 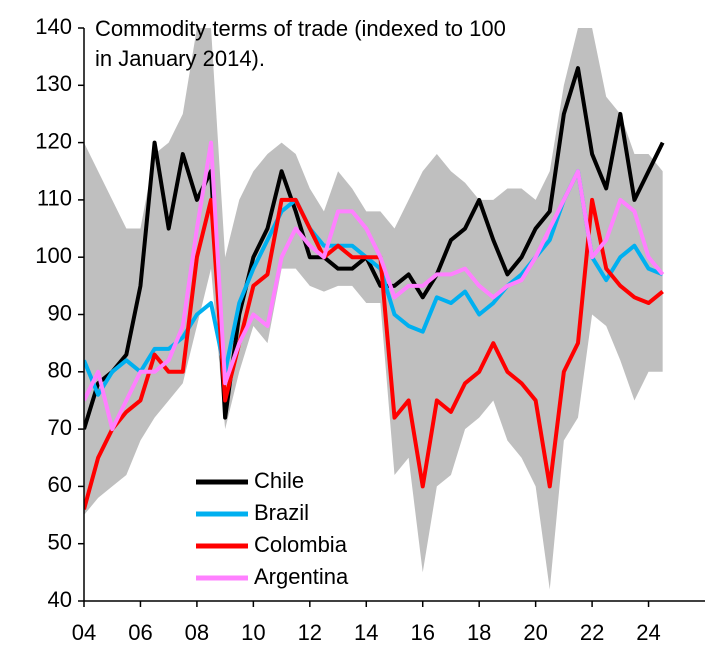 What do you see at coordinates (53, 140) in the screenshot?
I see `y-tick-label: 120` at bounding box center [53, 140].